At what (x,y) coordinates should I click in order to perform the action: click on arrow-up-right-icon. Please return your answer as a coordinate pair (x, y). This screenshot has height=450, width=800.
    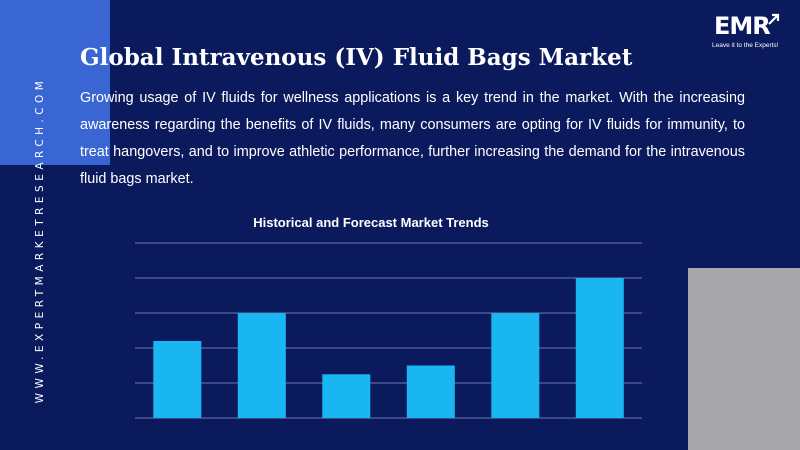
    Looking at the image, I should click on (774, 19).